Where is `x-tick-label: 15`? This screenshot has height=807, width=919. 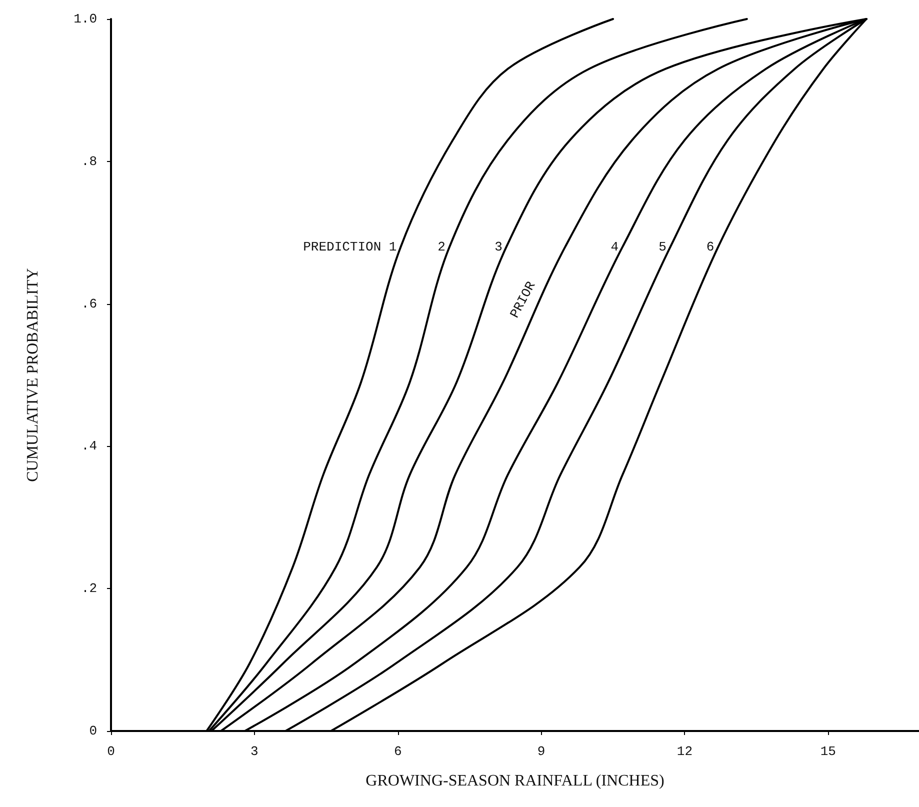 x-tick-label: 15 is located at coordinates (828, 751).